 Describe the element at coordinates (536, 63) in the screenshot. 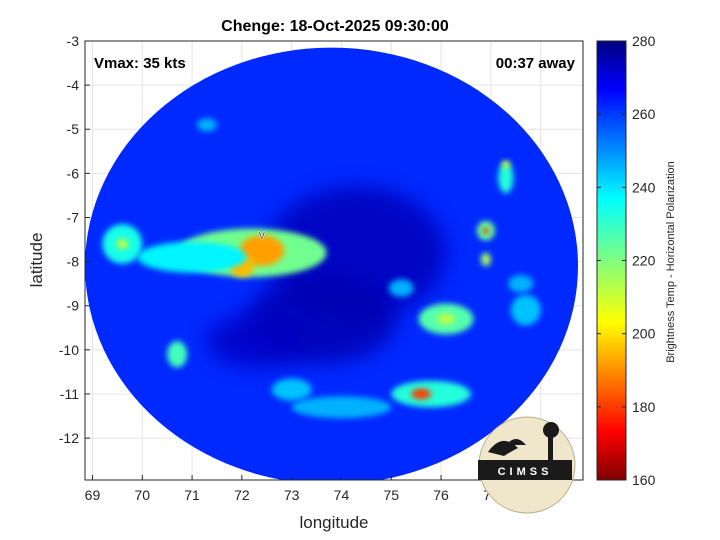

I see `time-away-annotation: 00:37 away` at that location.